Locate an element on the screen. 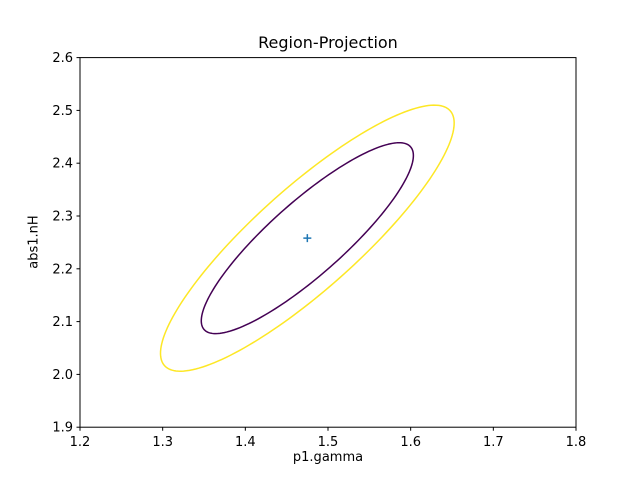 Image resolution: width=640 pixels, height=480 pixels. inner-sigma-contour is located at coordinates (307, 238).